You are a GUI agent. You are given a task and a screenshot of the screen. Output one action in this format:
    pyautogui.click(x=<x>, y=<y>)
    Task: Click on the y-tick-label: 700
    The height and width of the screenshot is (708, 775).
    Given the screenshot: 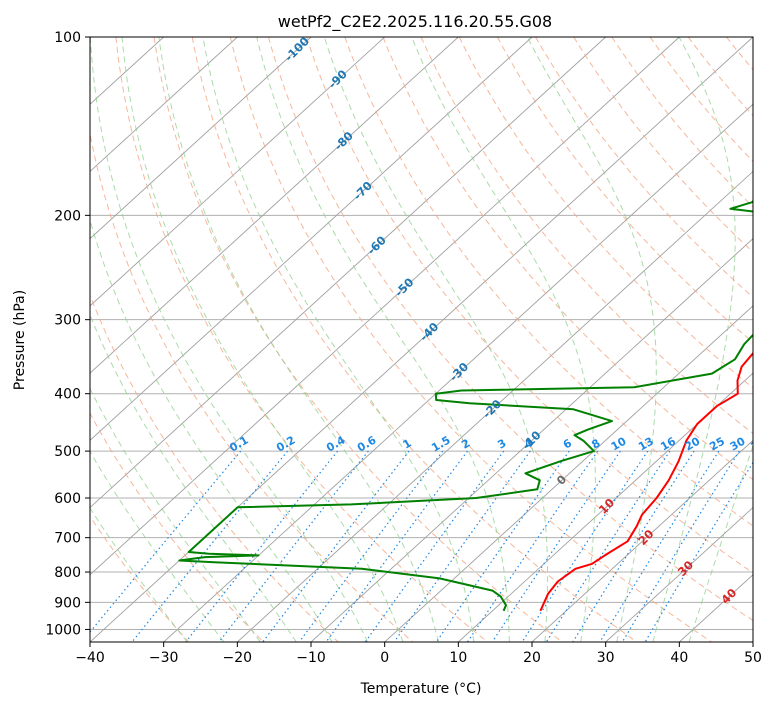 What is the action you would take?
    pyautogui.click(x=67, y=539)
    